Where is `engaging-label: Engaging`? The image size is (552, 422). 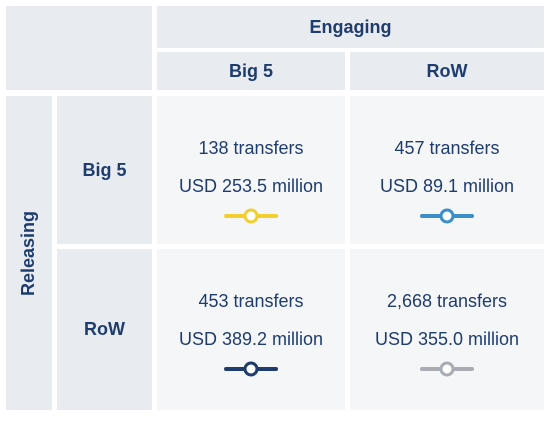 engaging-label: Engaging is located at coordinates (350, 26).